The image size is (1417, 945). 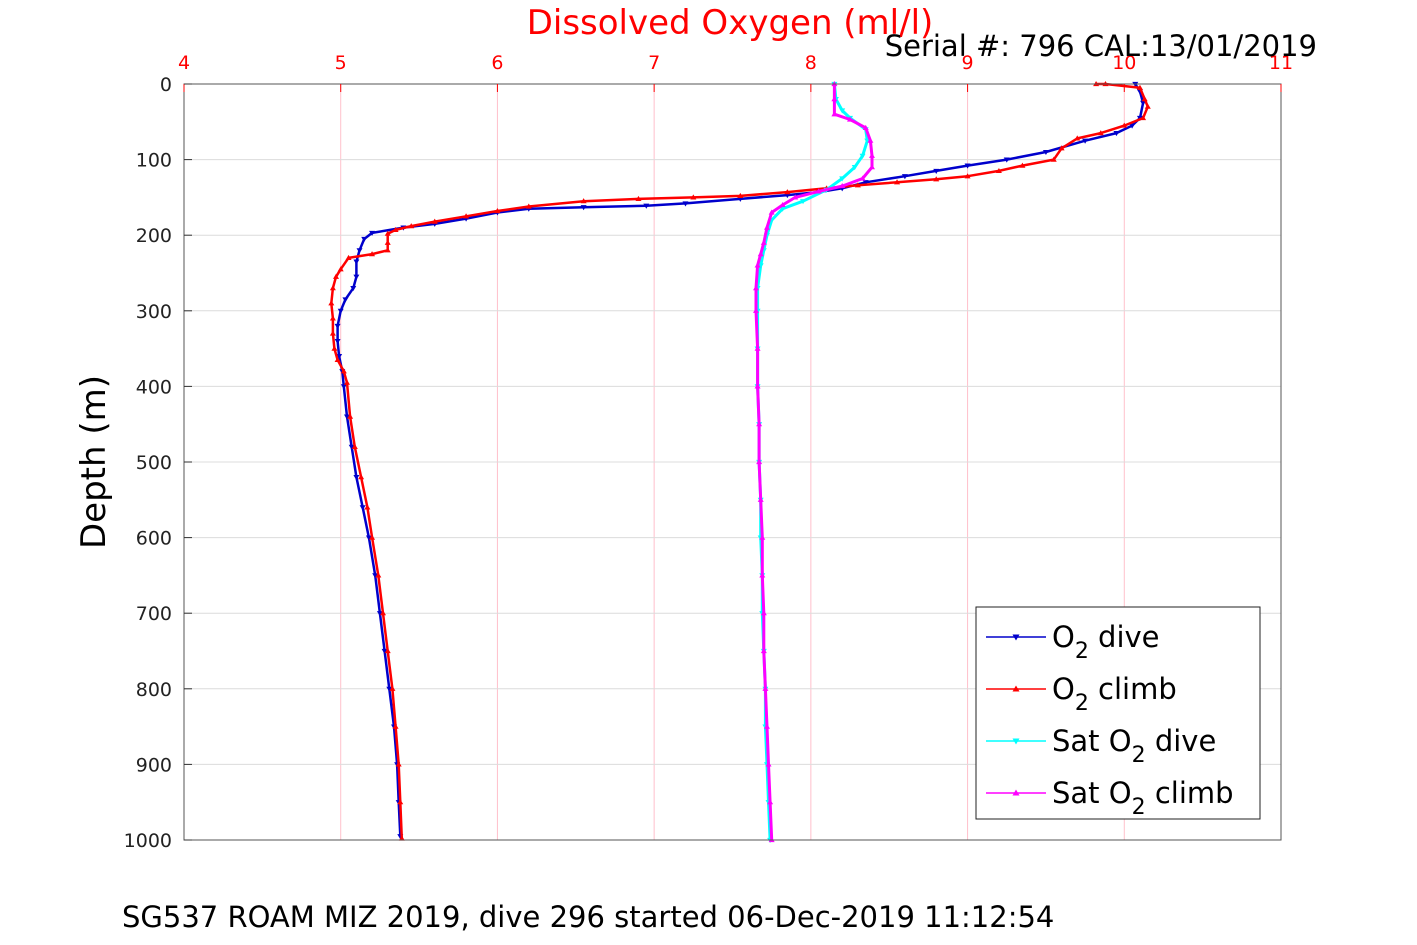 What do you see at coordinates (94, 462) in the screenshot?
I see `y-axis-label: Depth (m)` at bounding box center [94, 462].